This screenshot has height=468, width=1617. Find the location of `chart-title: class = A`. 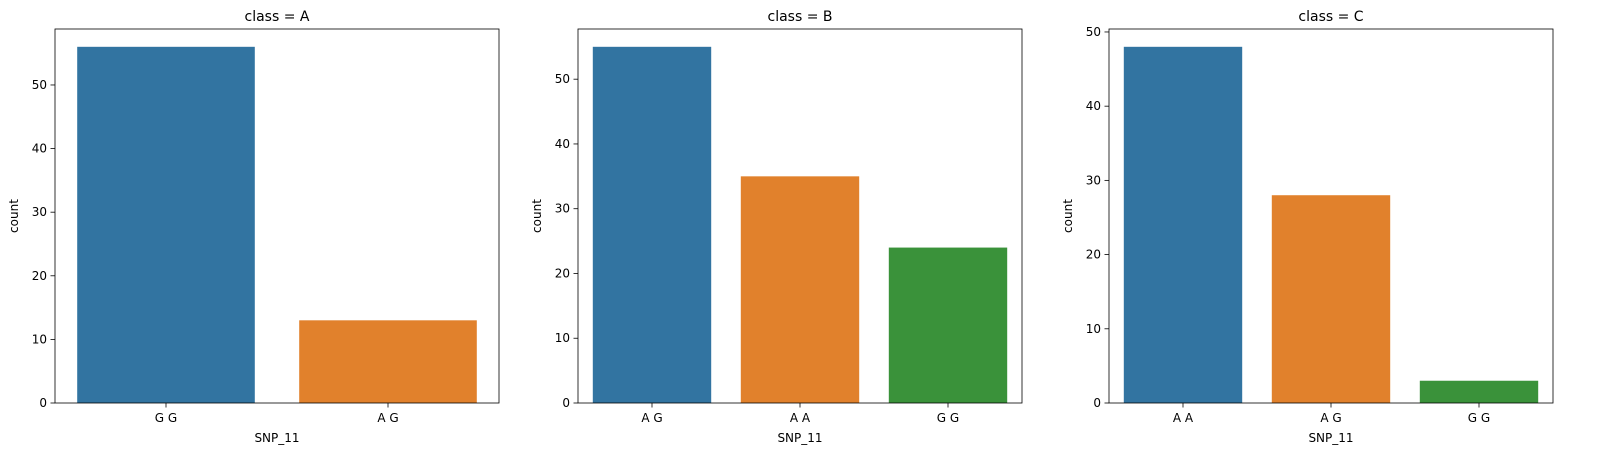

chart-title: class = A is located at coordinates (277, 17).